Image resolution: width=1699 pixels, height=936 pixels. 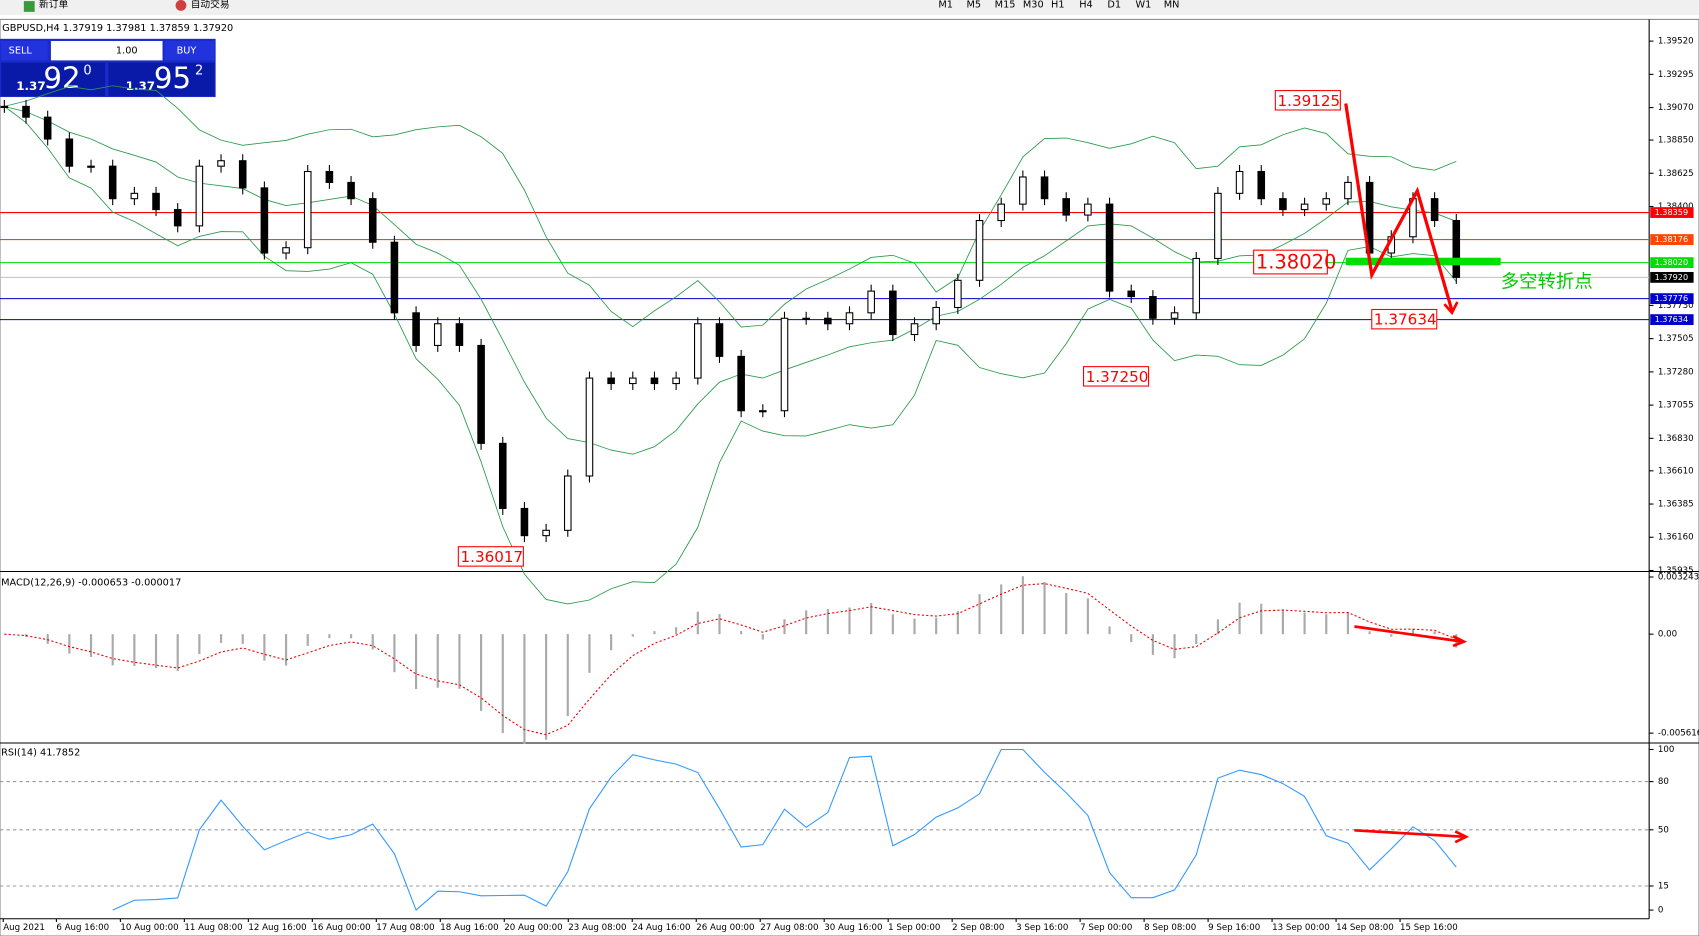 What do you see at coordinates (1676, 306) in the screenshot?
I see `y-tick-label: 1.37730` at bounding box center [1676, 306].